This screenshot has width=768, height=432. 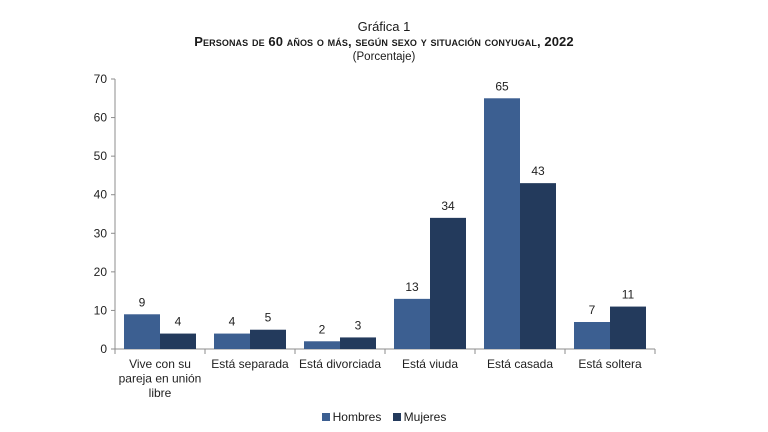 What do you see at coordinates (610, 364) in the screenshot?
I see `x-category-label: Está soltera` at bounding box center [610, 364].